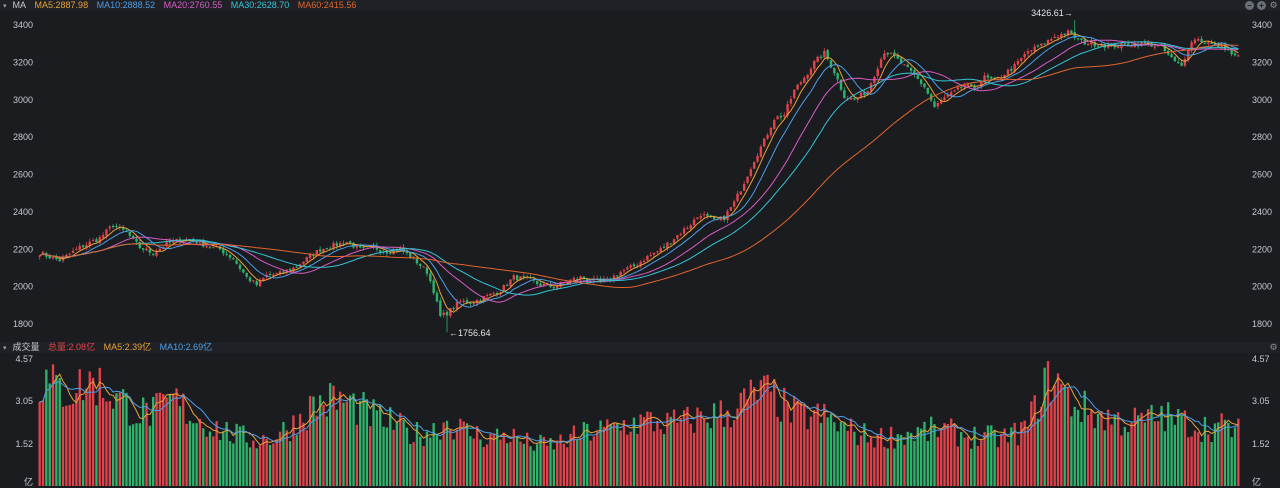 This screenshot has width=1280, height=488. I want to click on zoom-in-icon: +, so click(1261, 5).